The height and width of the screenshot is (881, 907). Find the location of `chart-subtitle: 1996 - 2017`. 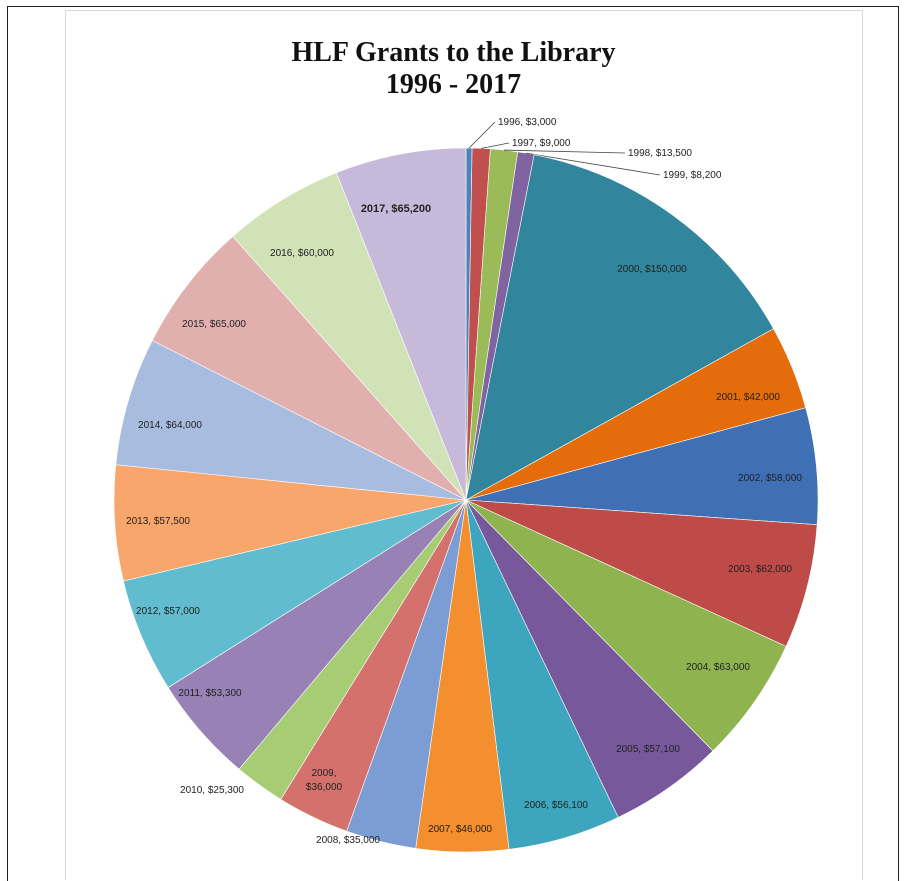

chart-subtitle: 1996 - 2017 is located at coordinates (453, 84).